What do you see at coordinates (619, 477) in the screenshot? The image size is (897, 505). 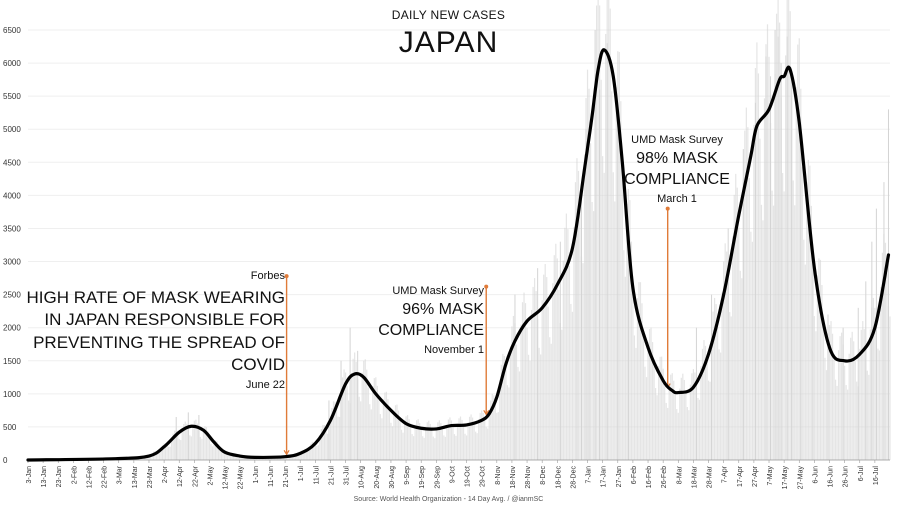 I see `x-tick-label: 27-Jan` at bounding box center [619, 477].